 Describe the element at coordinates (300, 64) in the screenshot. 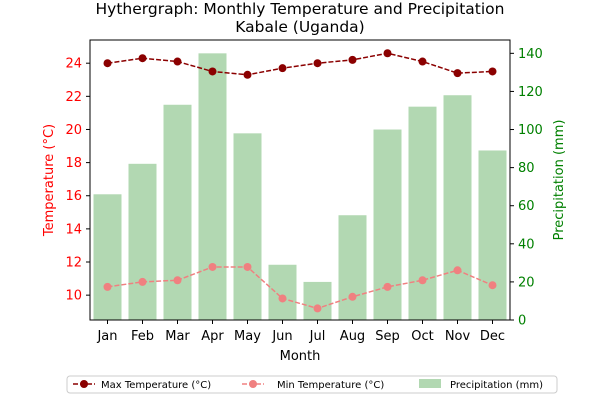

I see `max-temp-line` at that location.